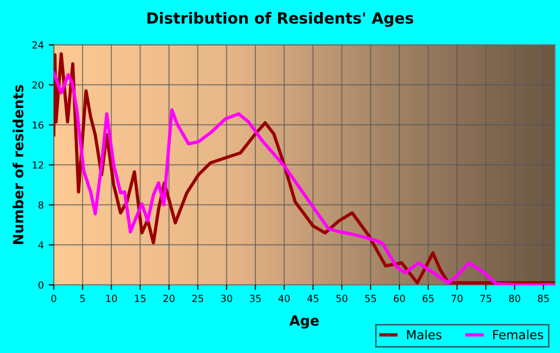 Image resolution: width=560 pixels, height=353 pixels. I want to click on x-tick-label: 75, so click(486, 298).